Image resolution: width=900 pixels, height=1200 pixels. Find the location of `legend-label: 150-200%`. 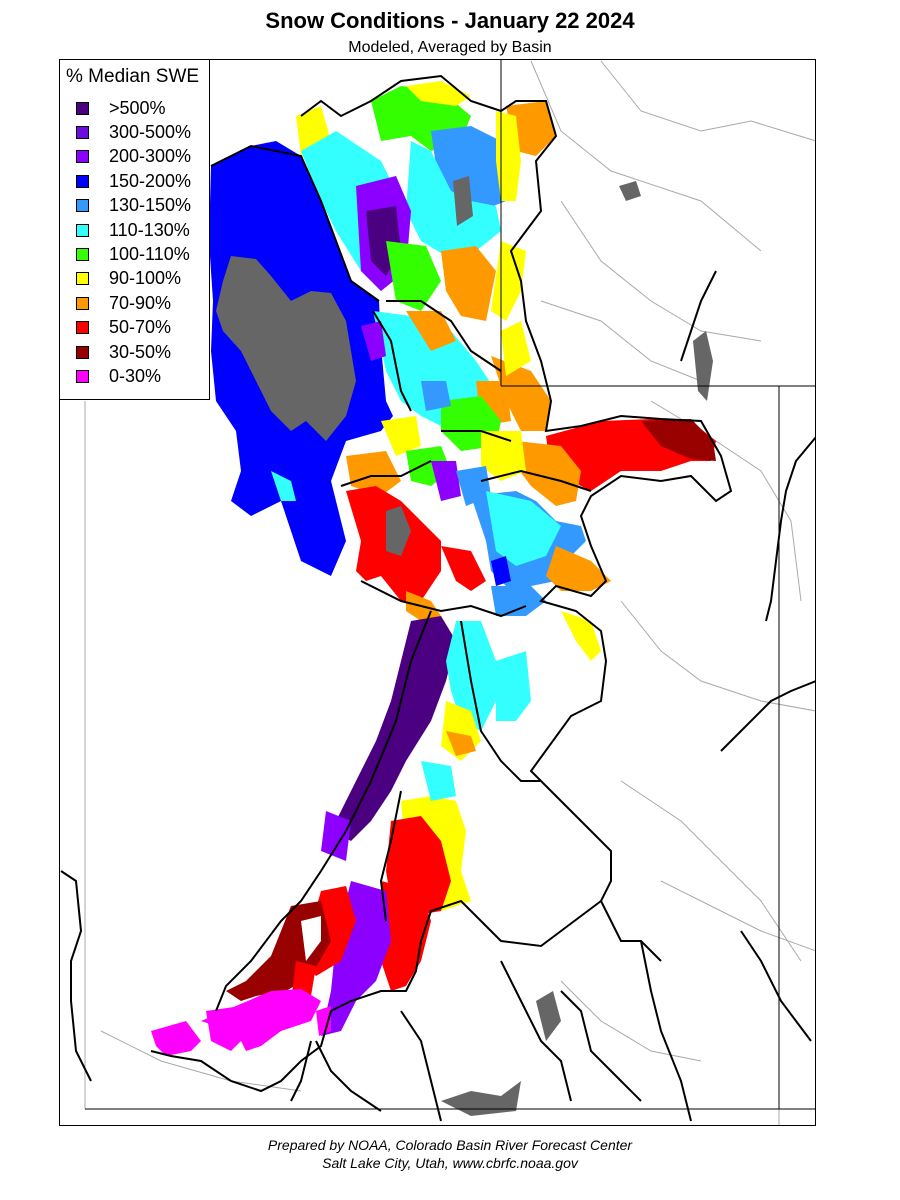

legend-label: 150-200% is located at coordinates (150, 180).